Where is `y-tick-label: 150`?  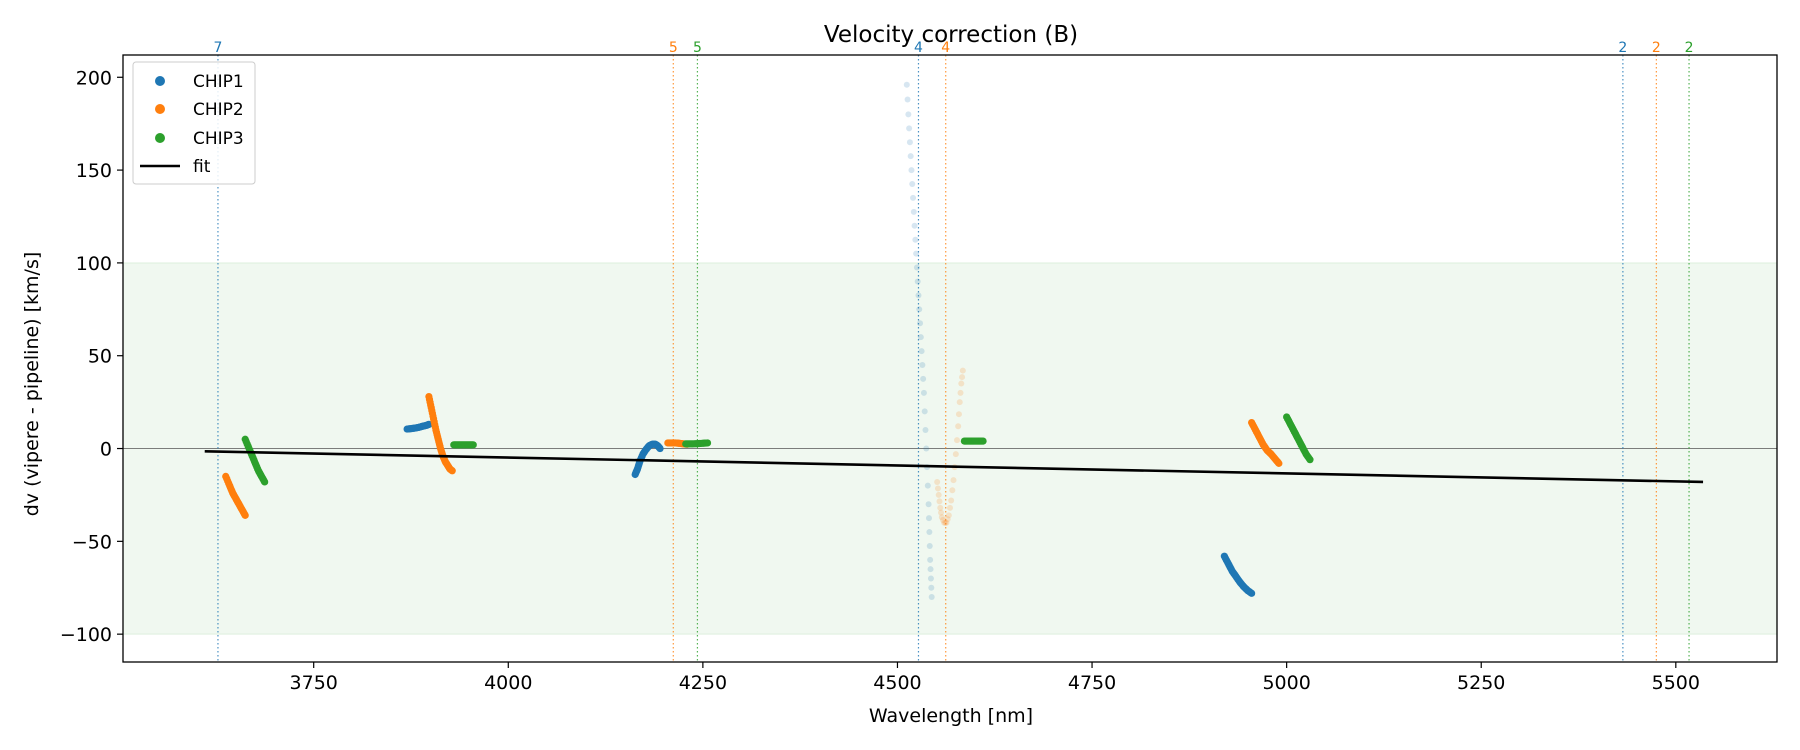
y-tick-label: 150 is located at coordinates (94, 171).